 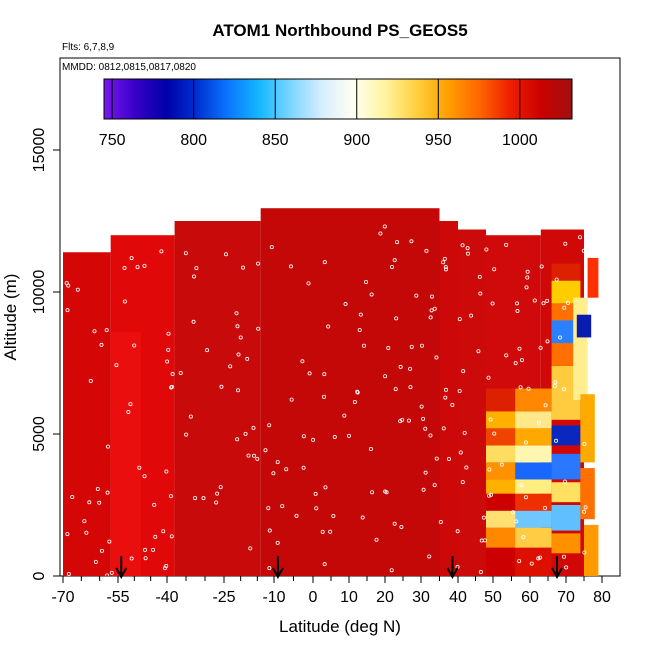 I want to click on colorbar-tick-label: 900, so click(x=356, y=140).